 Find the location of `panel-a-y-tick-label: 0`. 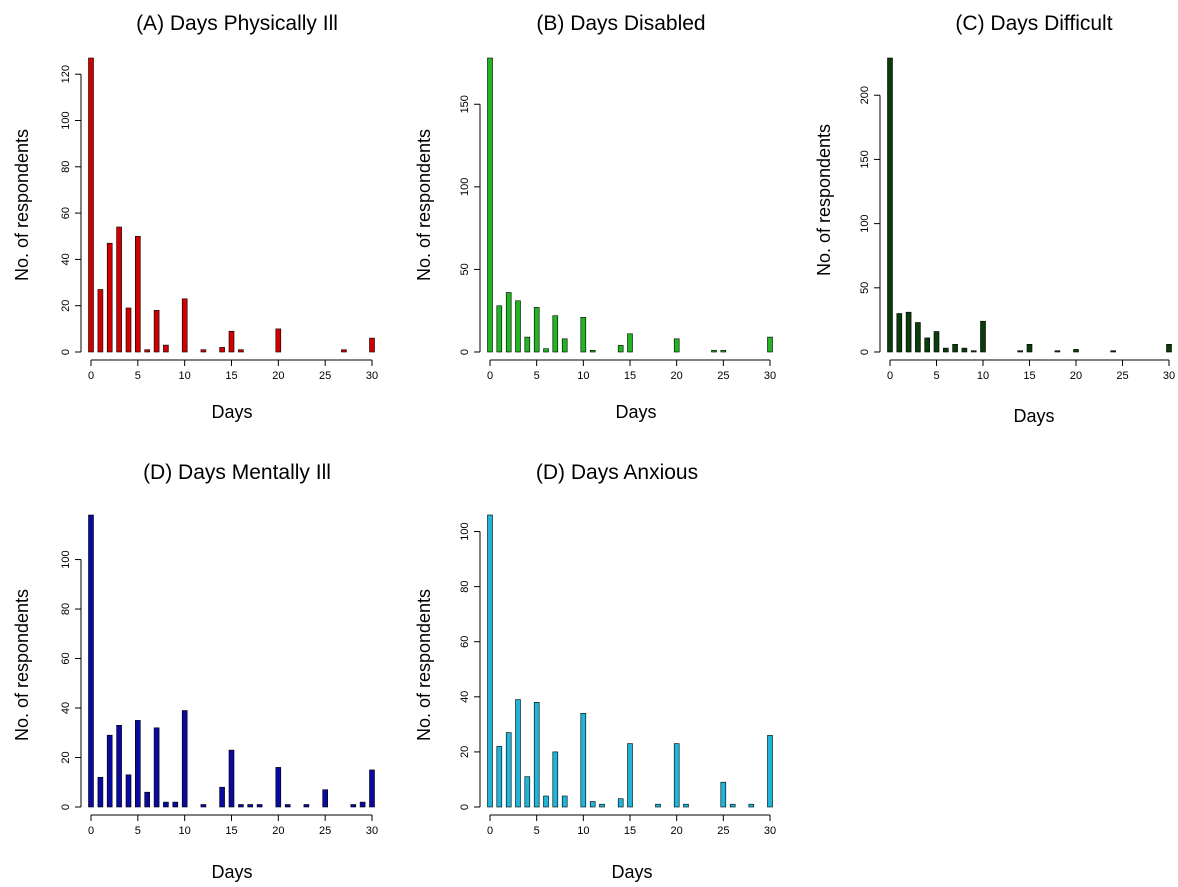

panel-a-y-tick-label: 0 is located at coordinates (66, 352).